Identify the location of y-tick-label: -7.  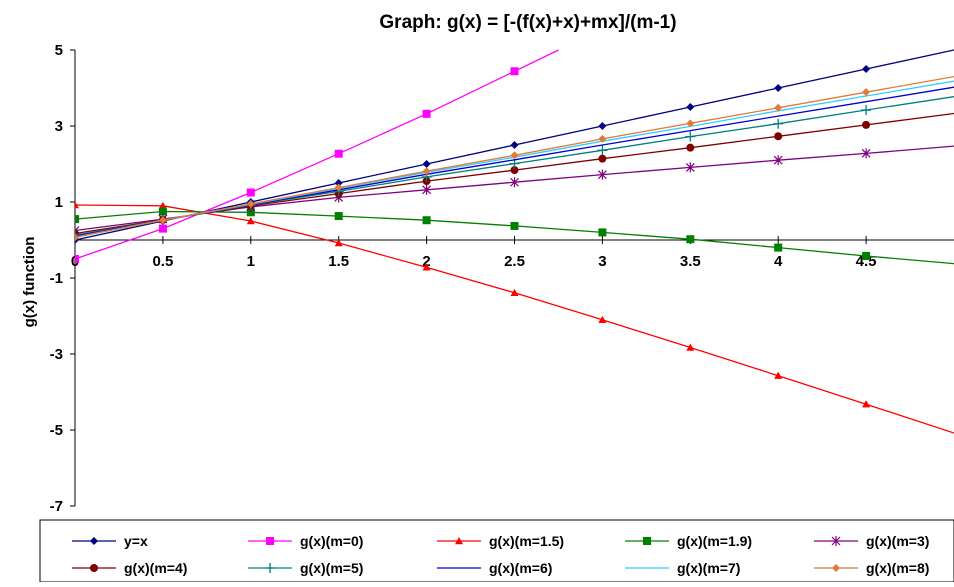
(56, 506).